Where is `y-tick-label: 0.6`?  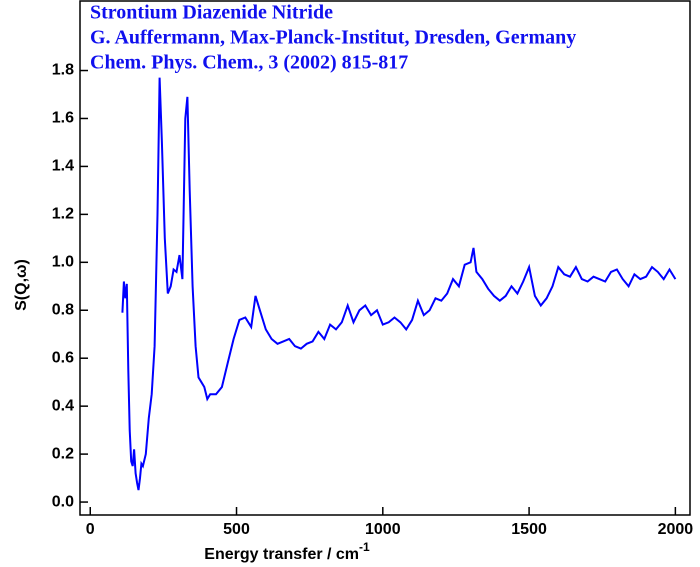
y-tick-label: 0.6 is located at coordinates (63, 357).